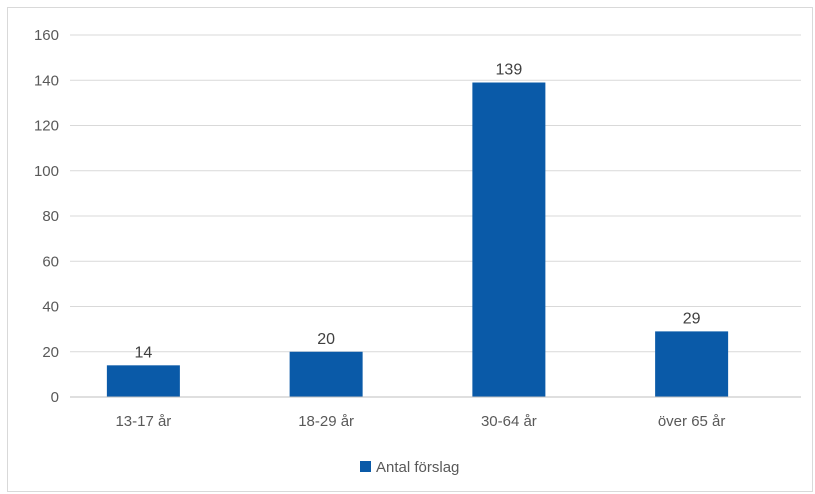 The width and height of the screenshot is (815, 494). I want to click on y-tick-label: 40, so click(50, 307).